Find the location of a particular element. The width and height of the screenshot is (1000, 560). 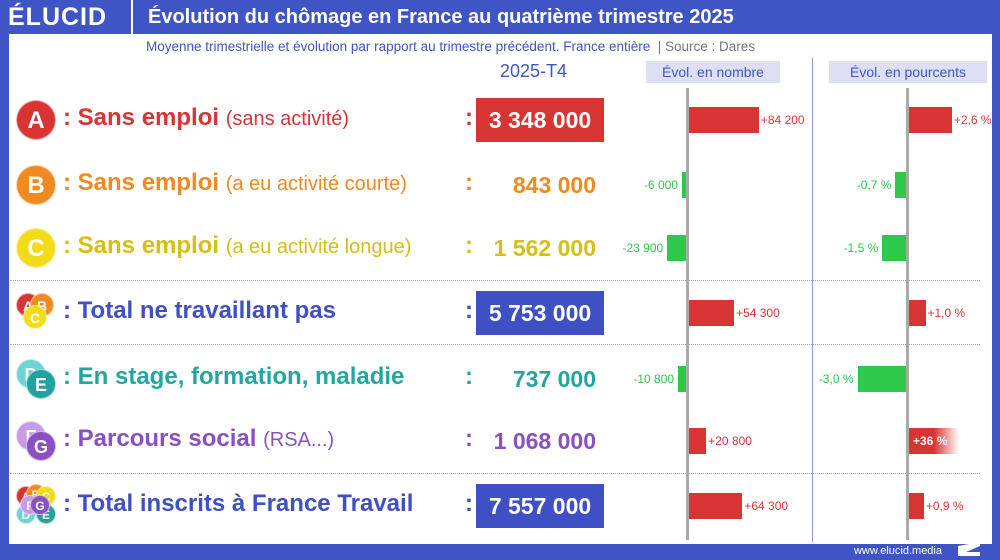

row-value: 843 000 is located at coordinates (554, 185).